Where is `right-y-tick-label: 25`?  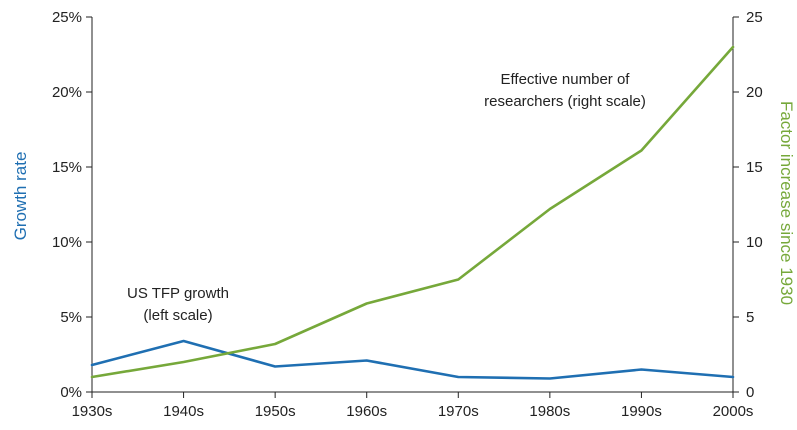 right-y-tick-label: 25 is located at coordinates (754, 17).